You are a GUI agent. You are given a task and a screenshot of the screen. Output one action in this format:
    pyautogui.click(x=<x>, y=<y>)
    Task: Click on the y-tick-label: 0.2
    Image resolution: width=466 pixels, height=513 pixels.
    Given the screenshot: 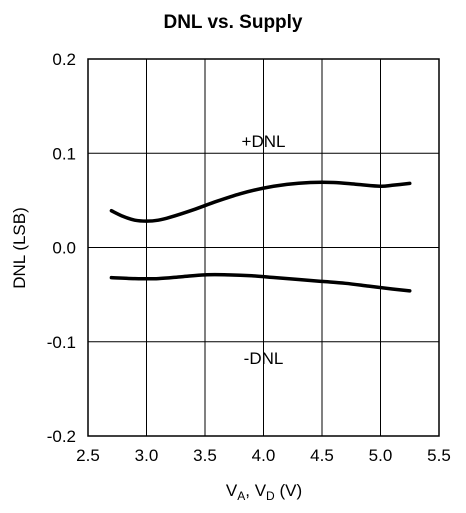 What is the action you would take?
    pyautogui.click(x=64, y=59)
    